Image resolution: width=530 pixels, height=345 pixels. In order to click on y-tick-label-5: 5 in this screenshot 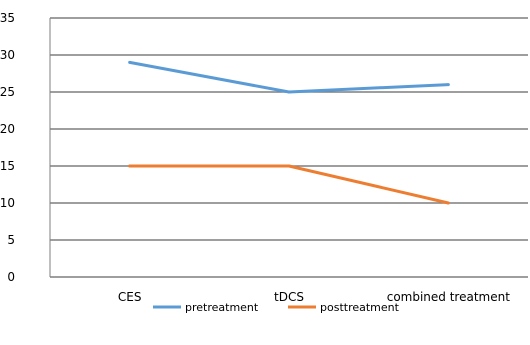, I will do `click(11, 240)`.